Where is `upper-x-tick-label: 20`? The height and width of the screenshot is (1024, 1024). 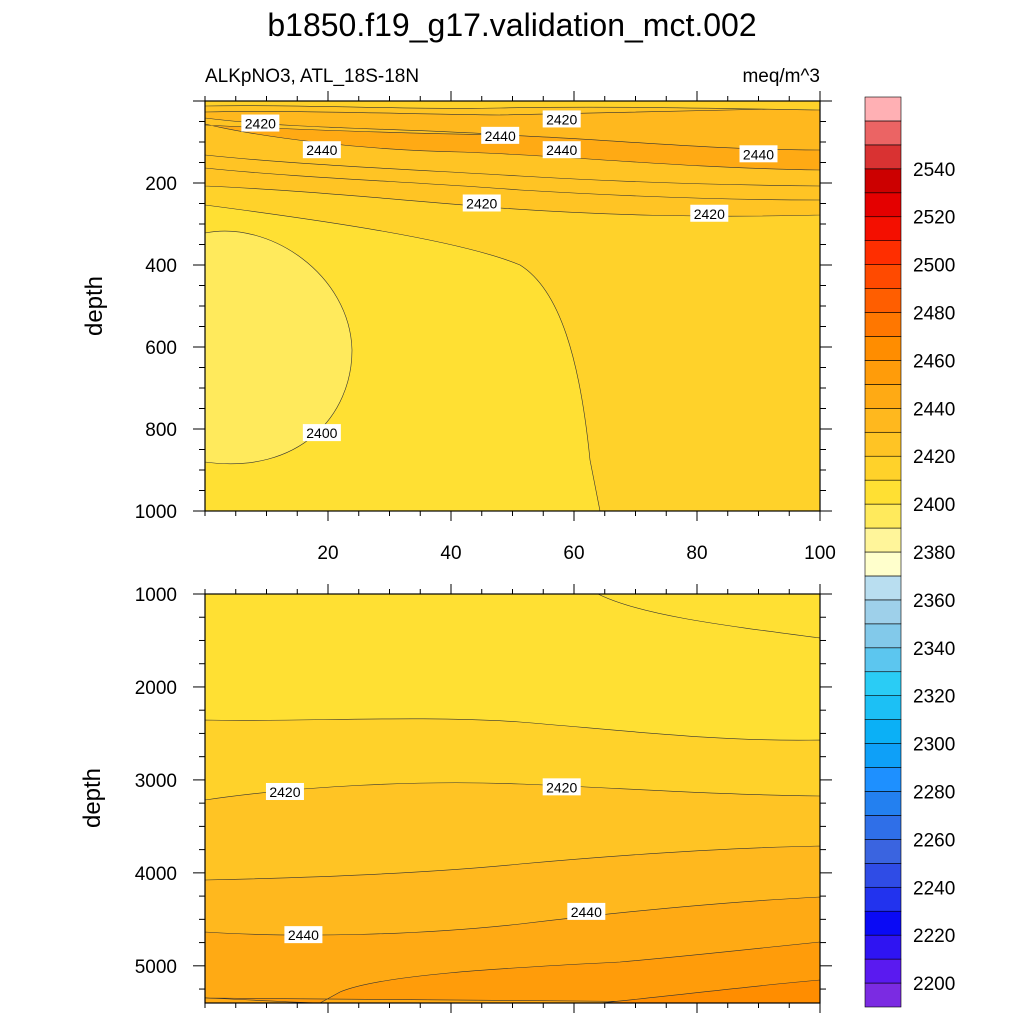 upper-x-tick-label: 20 is located at coordinates (327, 553).